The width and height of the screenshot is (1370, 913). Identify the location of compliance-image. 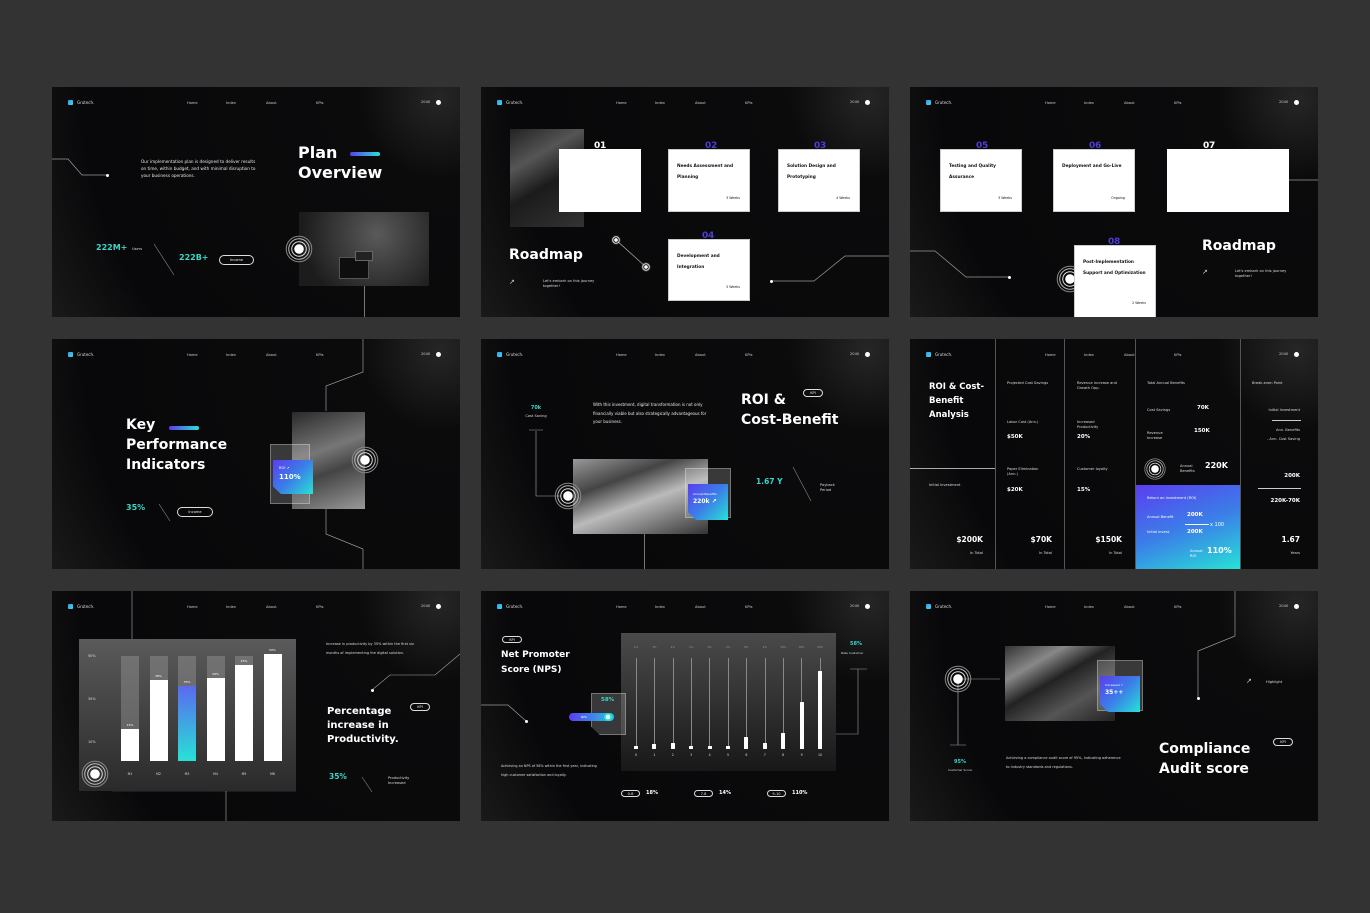
(1060, 683).